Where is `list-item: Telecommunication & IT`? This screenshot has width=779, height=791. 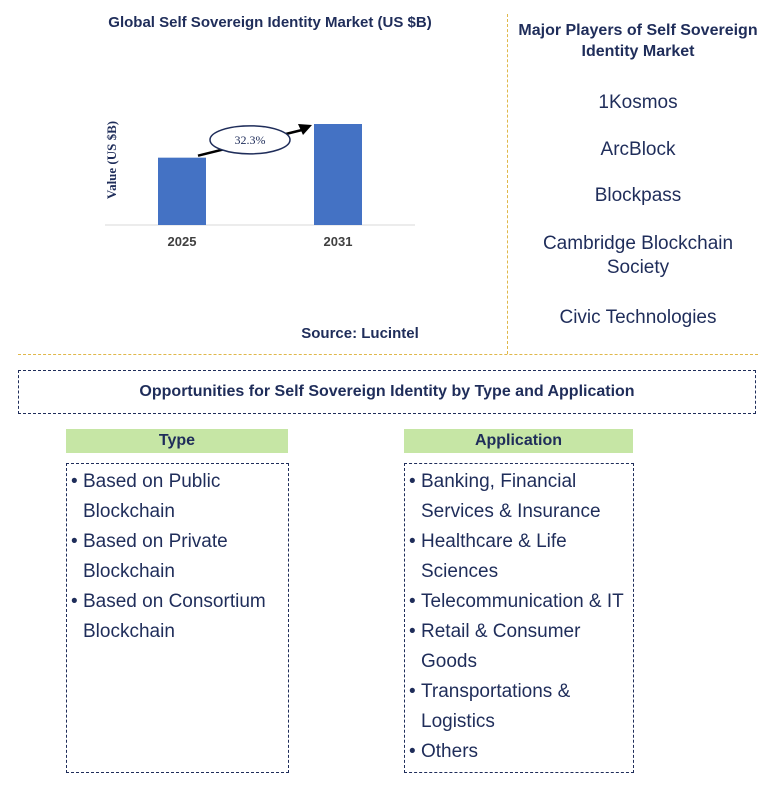 list-item: Telecommunication & IT is located at coordinates (519, 602).